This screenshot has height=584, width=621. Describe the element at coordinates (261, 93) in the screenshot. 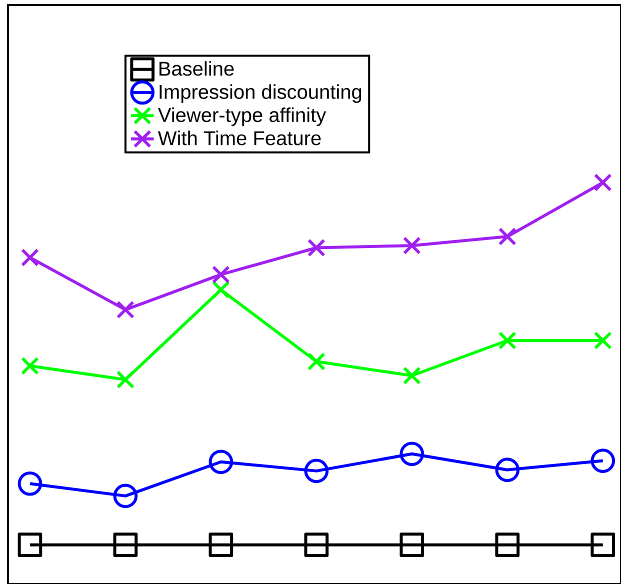

I see `legend-label: Impression discounting` at that location.